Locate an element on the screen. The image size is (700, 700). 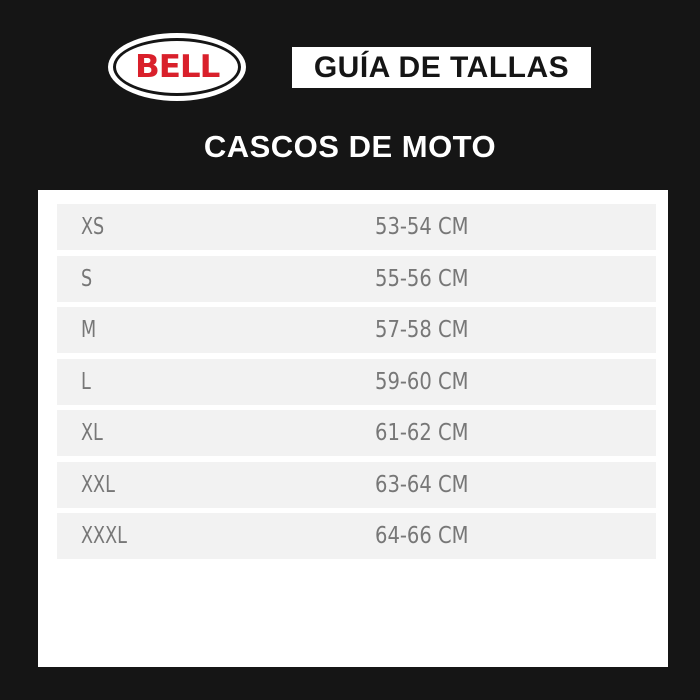
size-range: 53-54 CM is located at coordinates (422, 227).